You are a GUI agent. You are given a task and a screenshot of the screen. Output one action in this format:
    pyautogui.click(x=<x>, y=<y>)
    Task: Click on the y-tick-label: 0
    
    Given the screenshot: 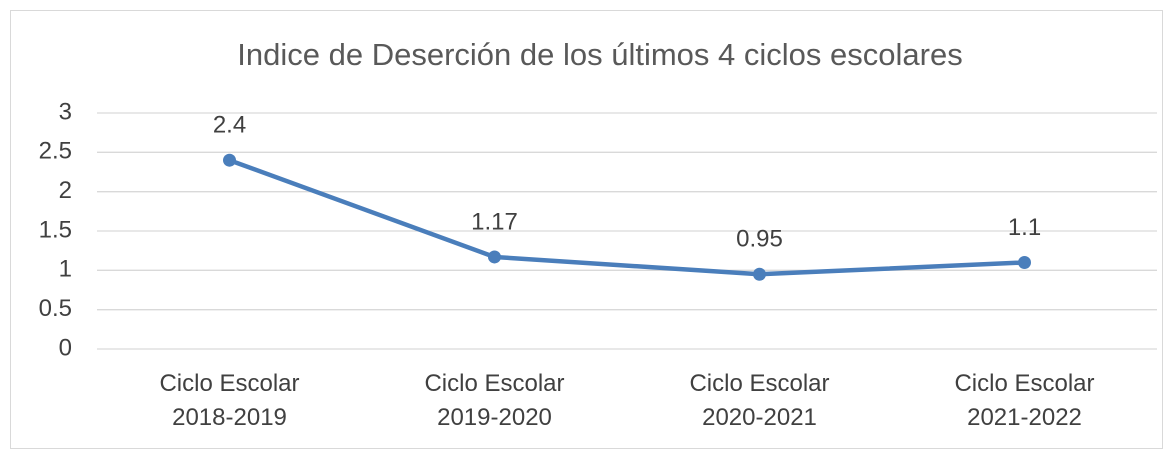 What is the action you would take?
    pyautogui.click(x=65, y=347)
    